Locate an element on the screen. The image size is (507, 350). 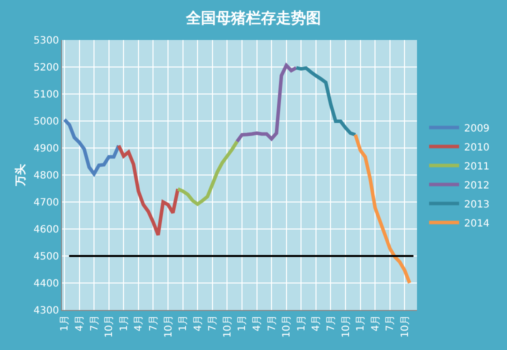
y-tick-label: 5100 is located at coordinates (46, 95).